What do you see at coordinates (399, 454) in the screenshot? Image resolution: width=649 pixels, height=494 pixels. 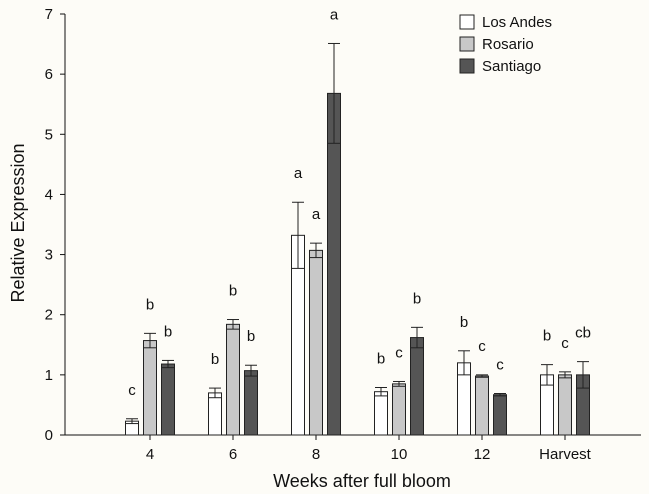 I see `x-tick-label: 10` at bounding box center [399, 454].